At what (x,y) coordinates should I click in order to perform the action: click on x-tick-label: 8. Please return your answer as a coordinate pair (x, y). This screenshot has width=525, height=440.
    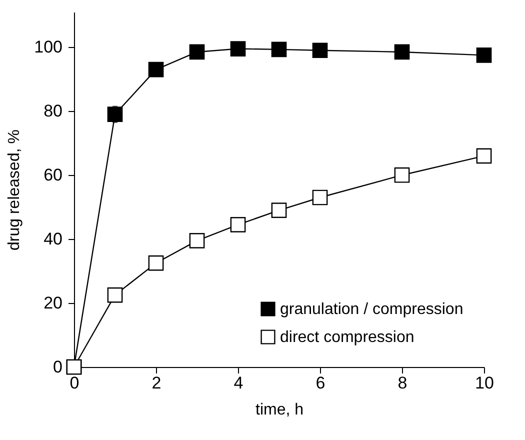
    Looking at the image, I should click on (403, 383).